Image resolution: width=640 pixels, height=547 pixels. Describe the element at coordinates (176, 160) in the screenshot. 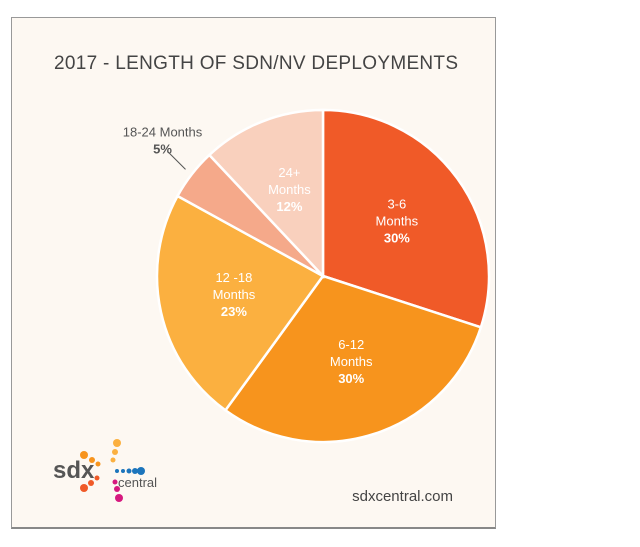

I see `leader-line` at that location.